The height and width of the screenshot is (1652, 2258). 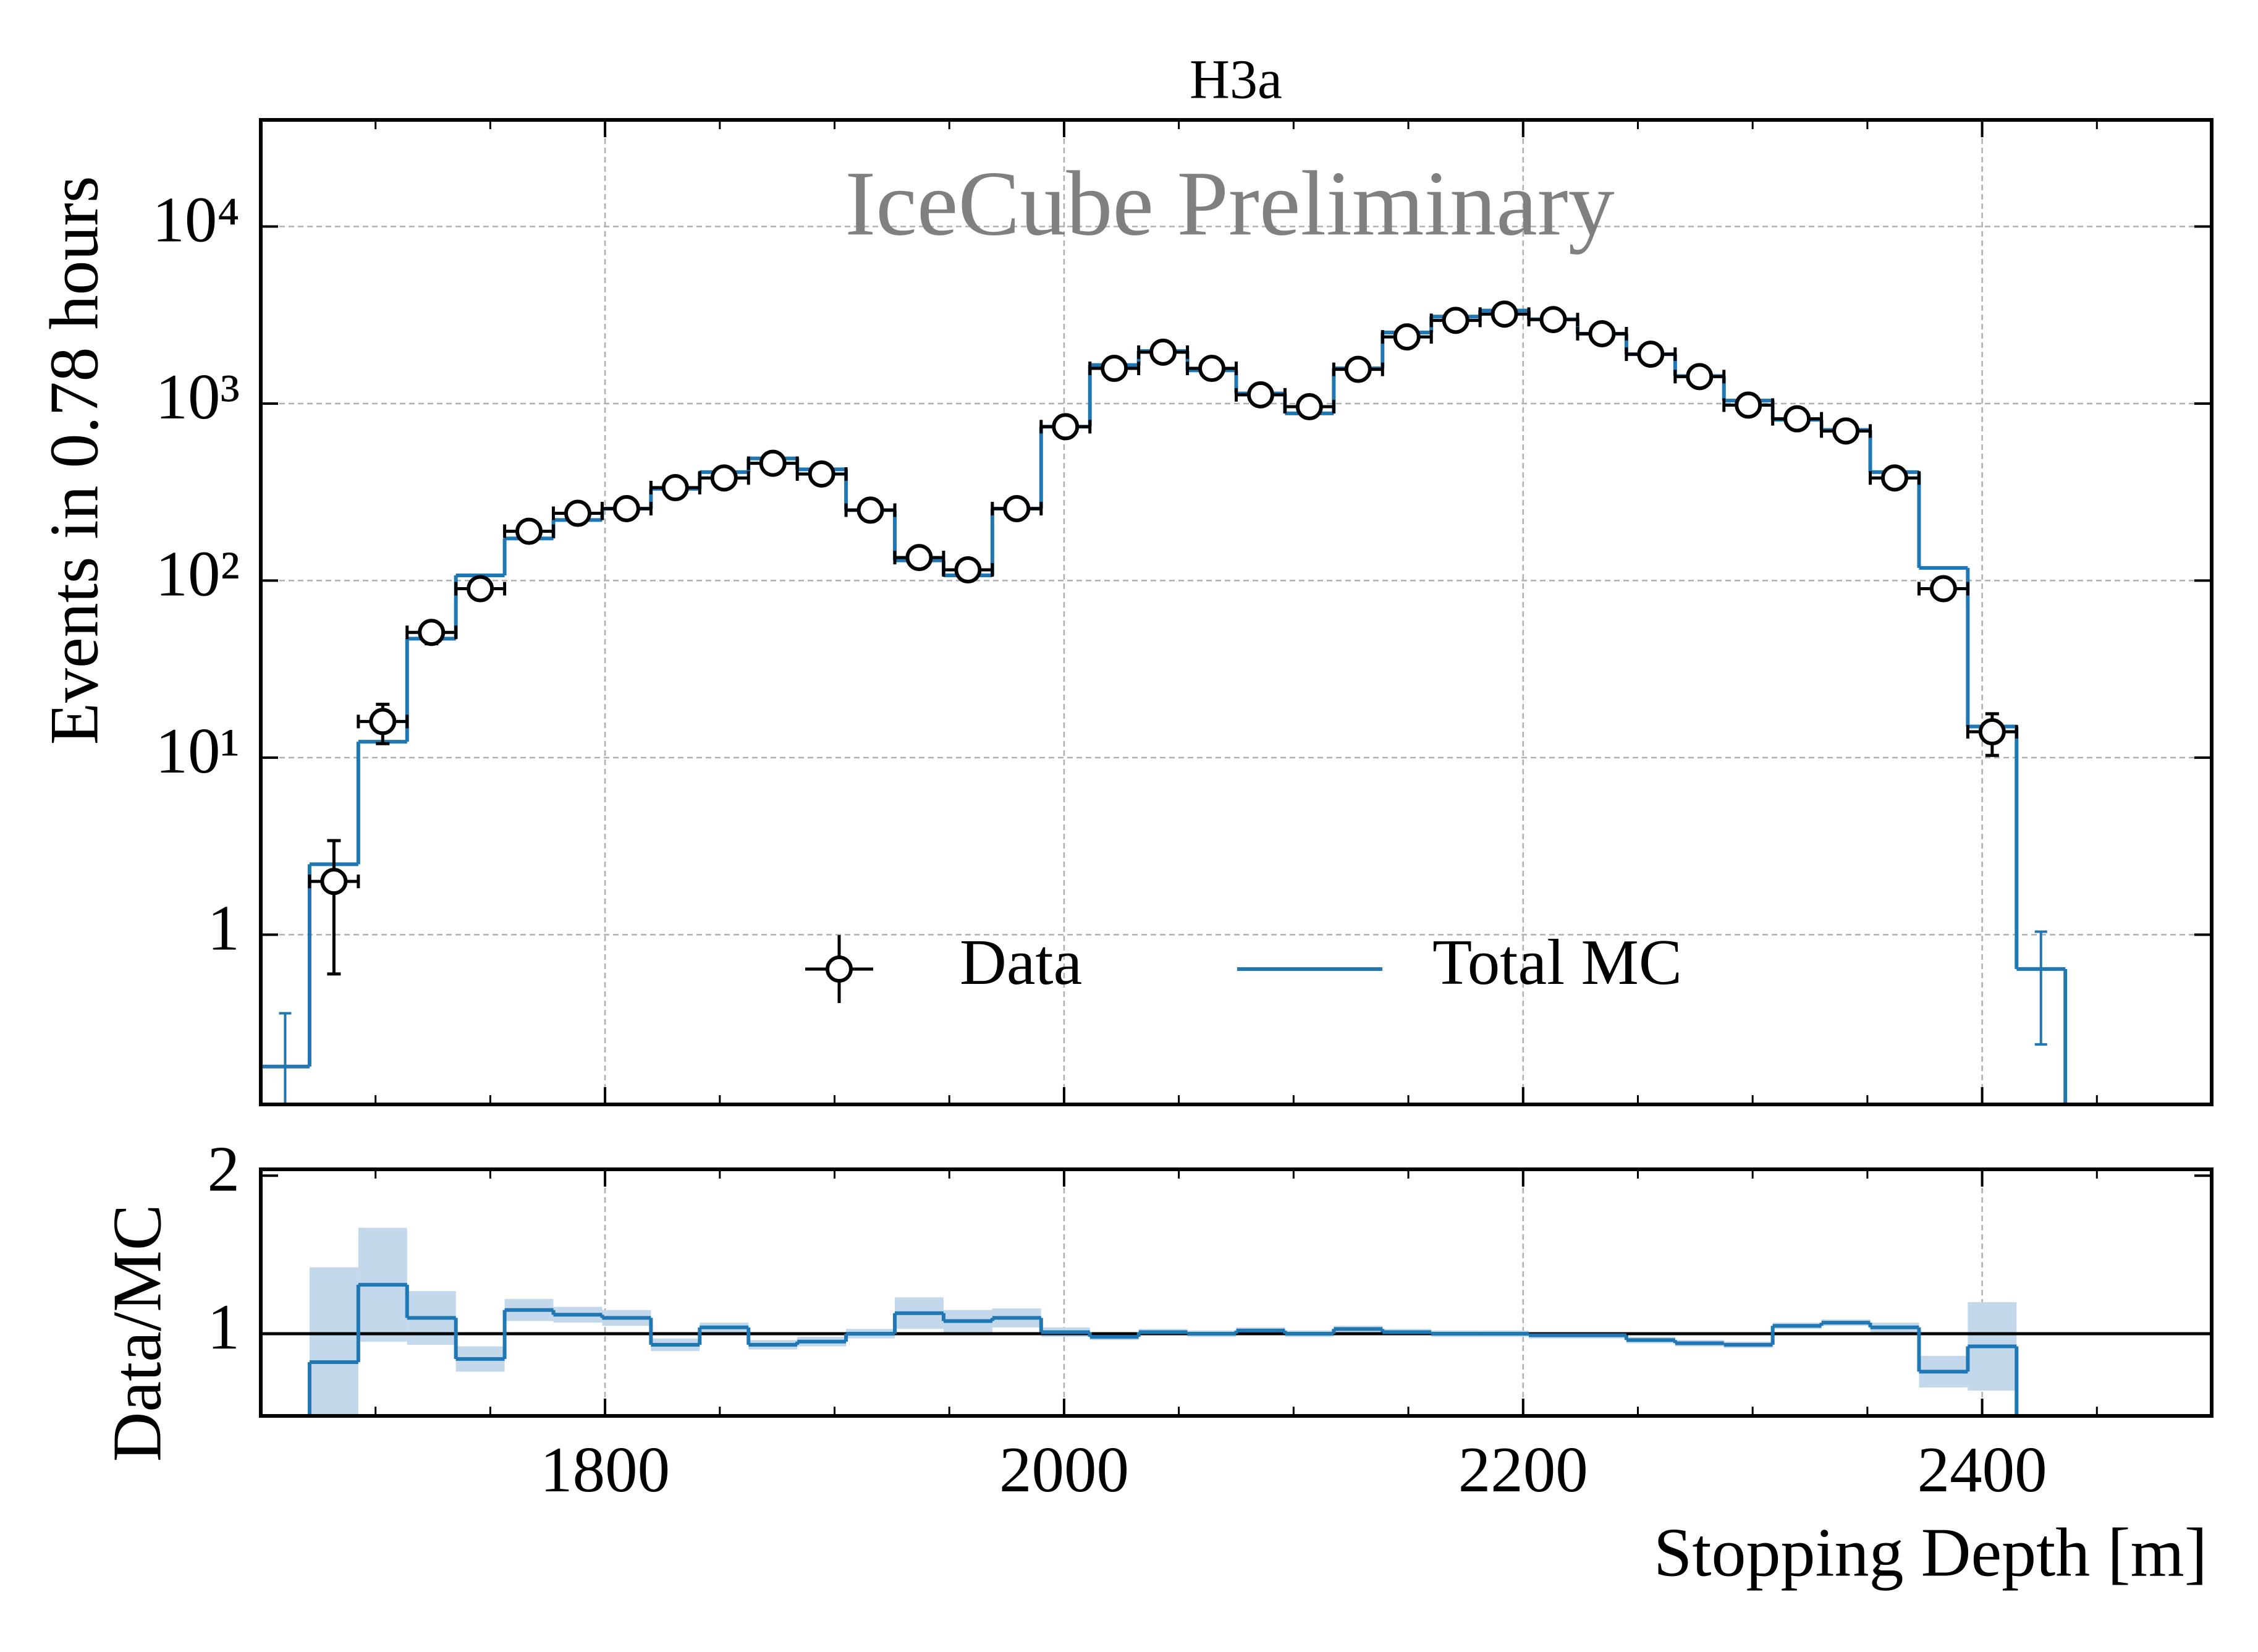 I want to click on legend-label: Data, so click(x=1021, y=962).